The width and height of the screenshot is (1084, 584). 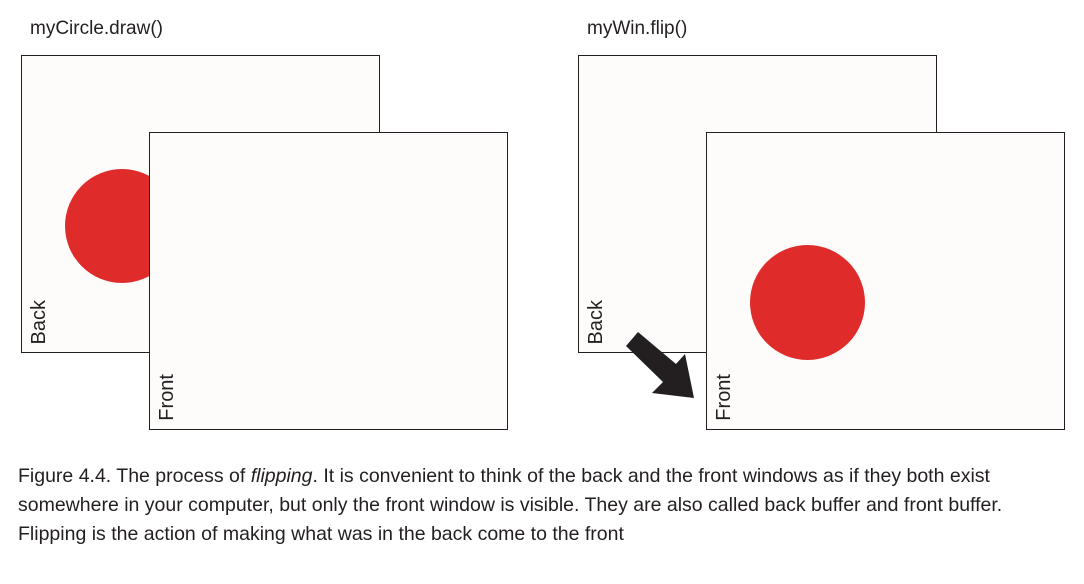 What do you see at coordinates (281, 476) in the screenshot?
I see `caption-emphasis: flipping` at bounding box center [281, 476].